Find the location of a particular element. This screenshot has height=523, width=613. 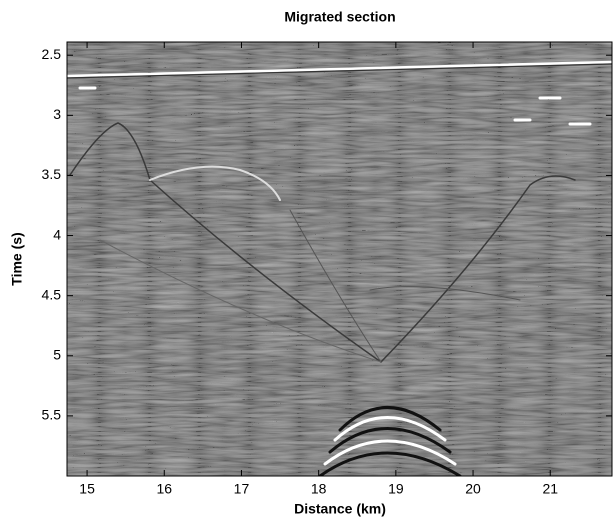

y-tick-label: 2.5 is located at coordinates (52, 54).